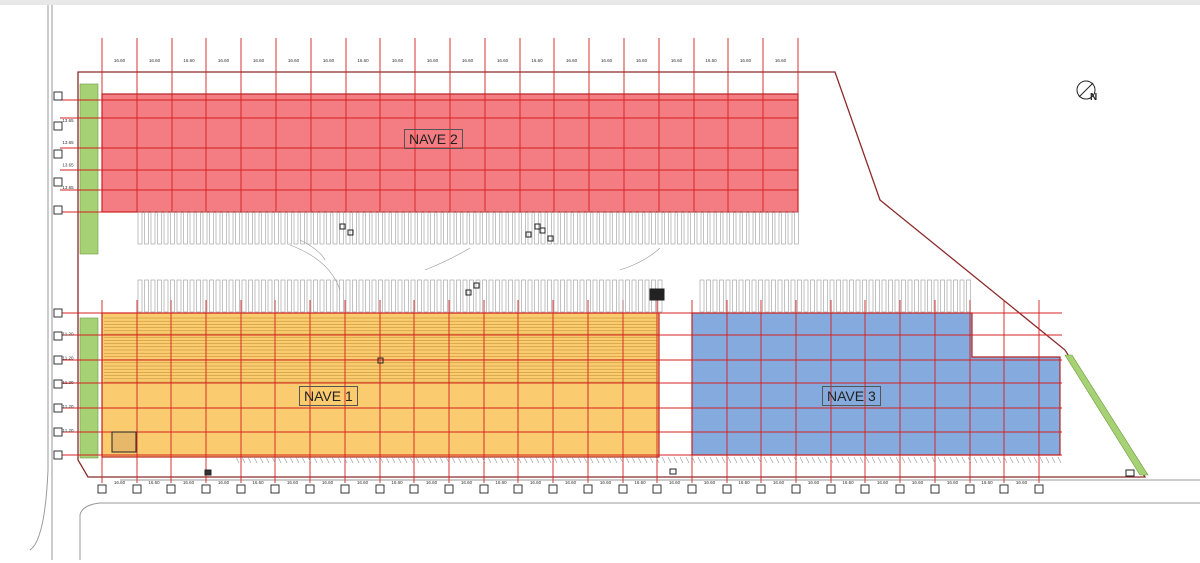  I want to click on sheet-top-edge, so click(600, 2).